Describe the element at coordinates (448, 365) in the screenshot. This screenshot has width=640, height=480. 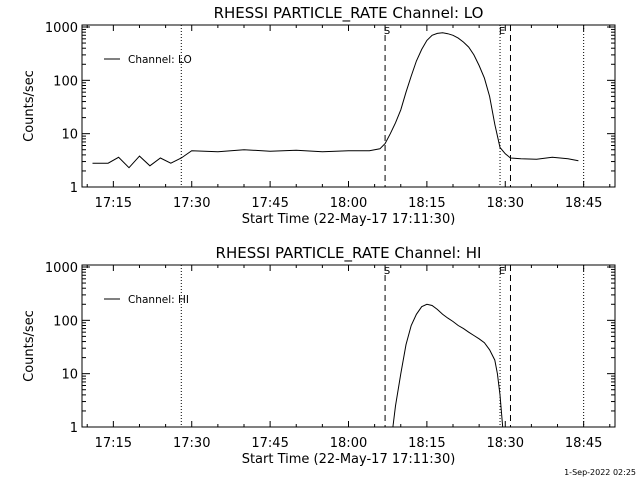
I see `series-line` at that location.